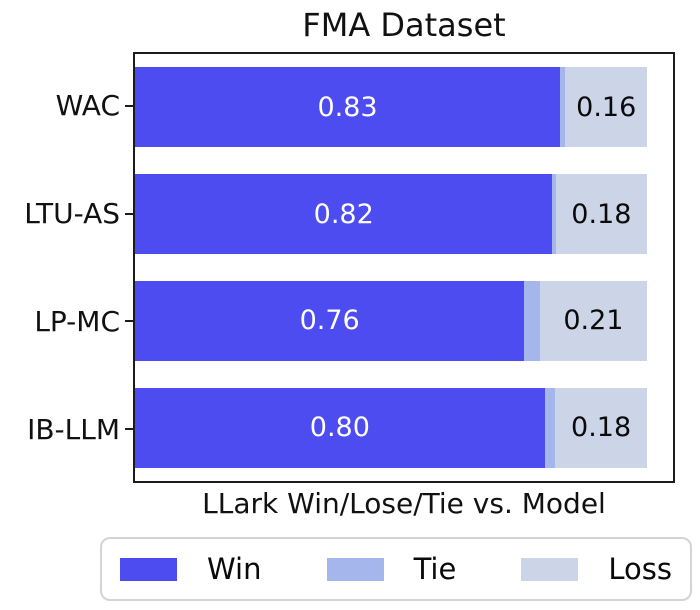  What do you see at coordinates (148, 569) in the screenshot?
I see `legend-swatch-win` at bounding box center [148, 569].